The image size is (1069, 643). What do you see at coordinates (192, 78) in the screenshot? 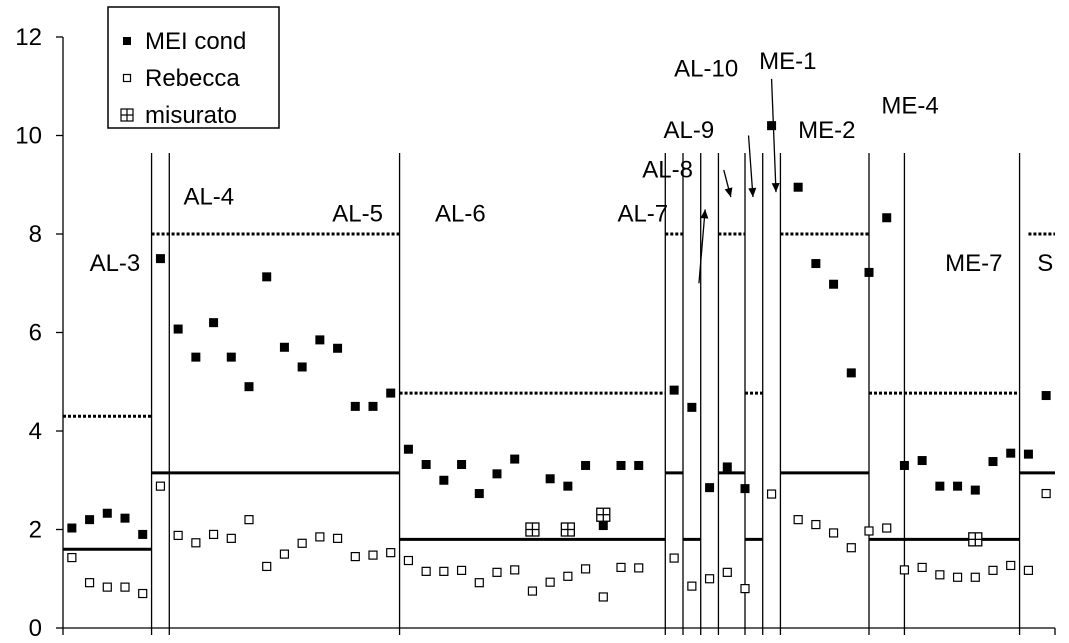
I see `legend-label: Rebecca` at bounding box center [192, 78].